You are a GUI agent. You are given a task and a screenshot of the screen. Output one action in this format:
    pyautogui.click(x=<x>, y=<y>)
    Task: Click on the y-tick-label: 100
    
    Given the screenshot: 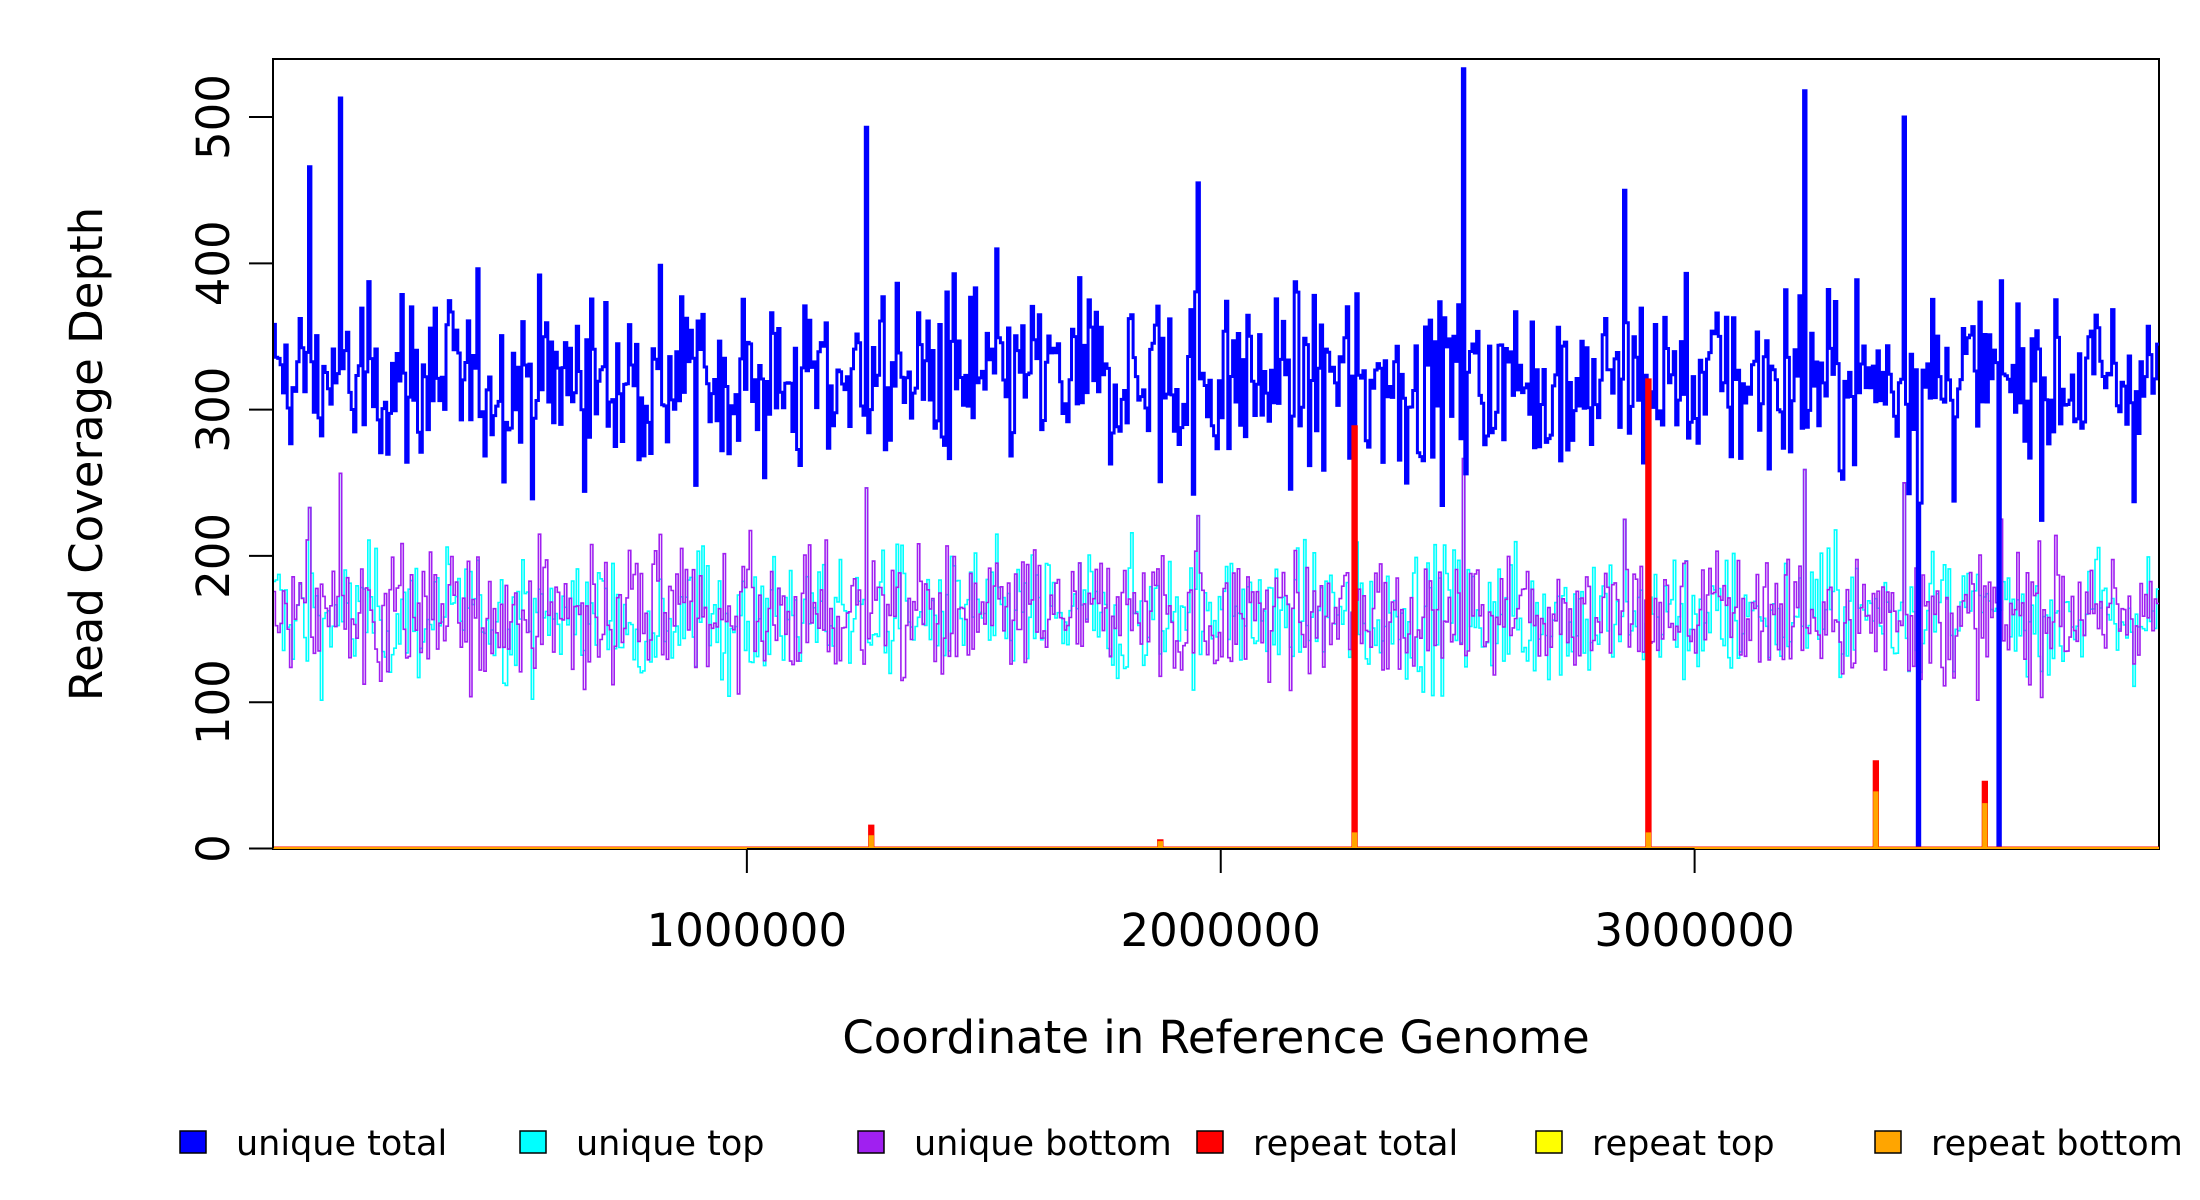 What is the action you would take?
    pyautogui.click(x=213, y=702)
    